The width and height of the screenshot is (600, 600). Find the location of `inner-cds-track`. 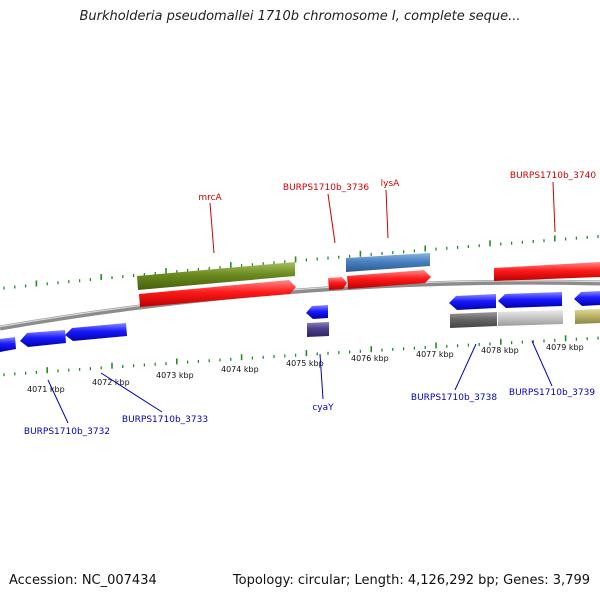

inner-cds-track is located at coordinates (453, 323).